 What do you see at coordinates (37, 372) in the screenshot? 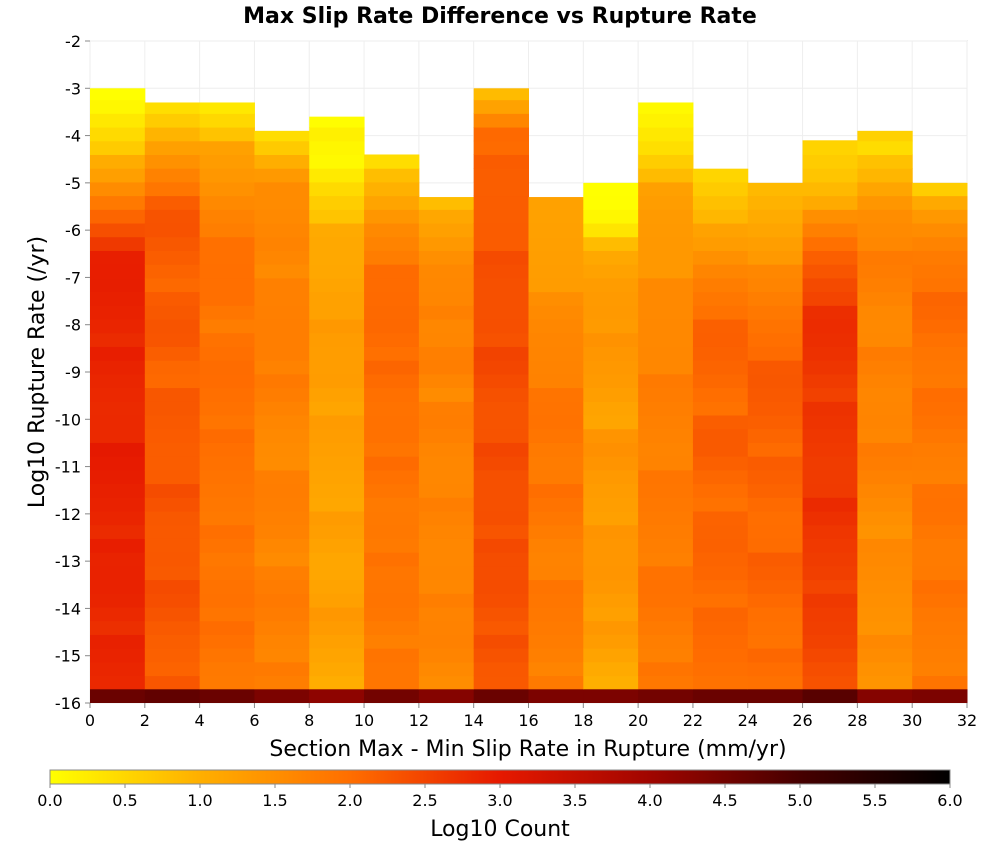
I see `y-axis-label: Log10 Rupture Rate (/yr)` at bounding box center [37, 372].